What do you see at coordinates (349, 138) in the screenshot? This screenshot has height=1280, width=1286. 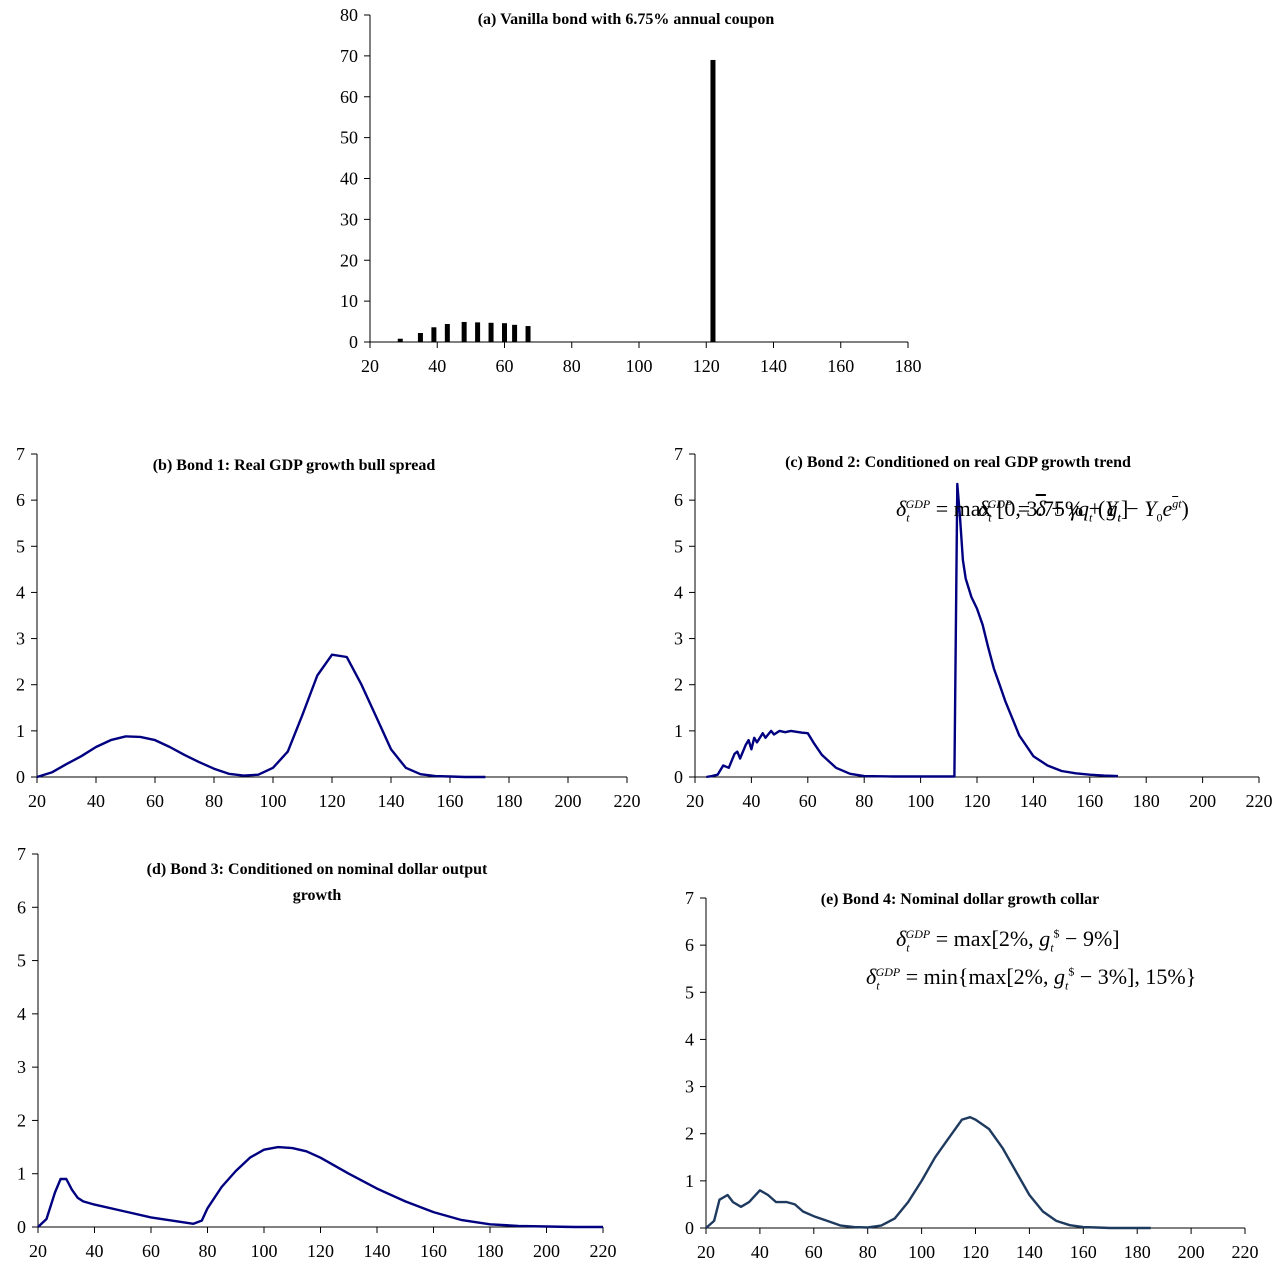 I see `y-tick-label: 50` at bounding box center [349, 138].